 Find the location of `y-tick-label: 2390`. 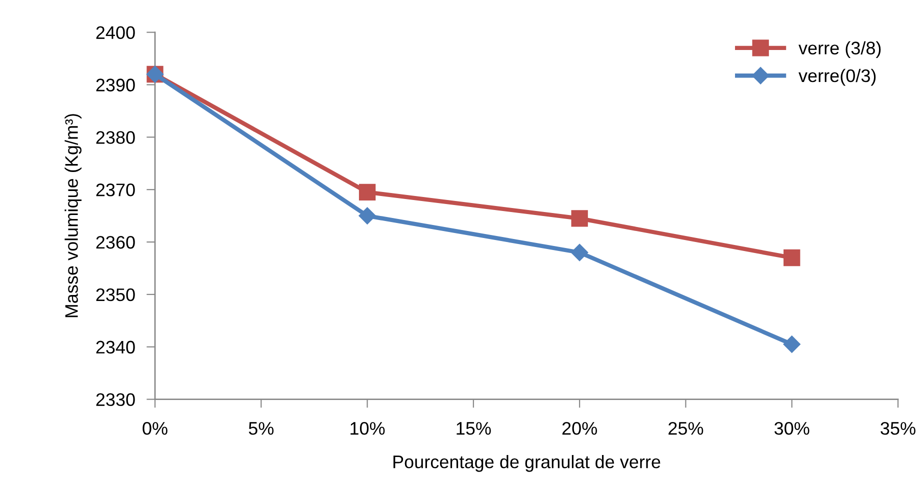

y-tick-label: 2390 is located at coordinates (115, 85).